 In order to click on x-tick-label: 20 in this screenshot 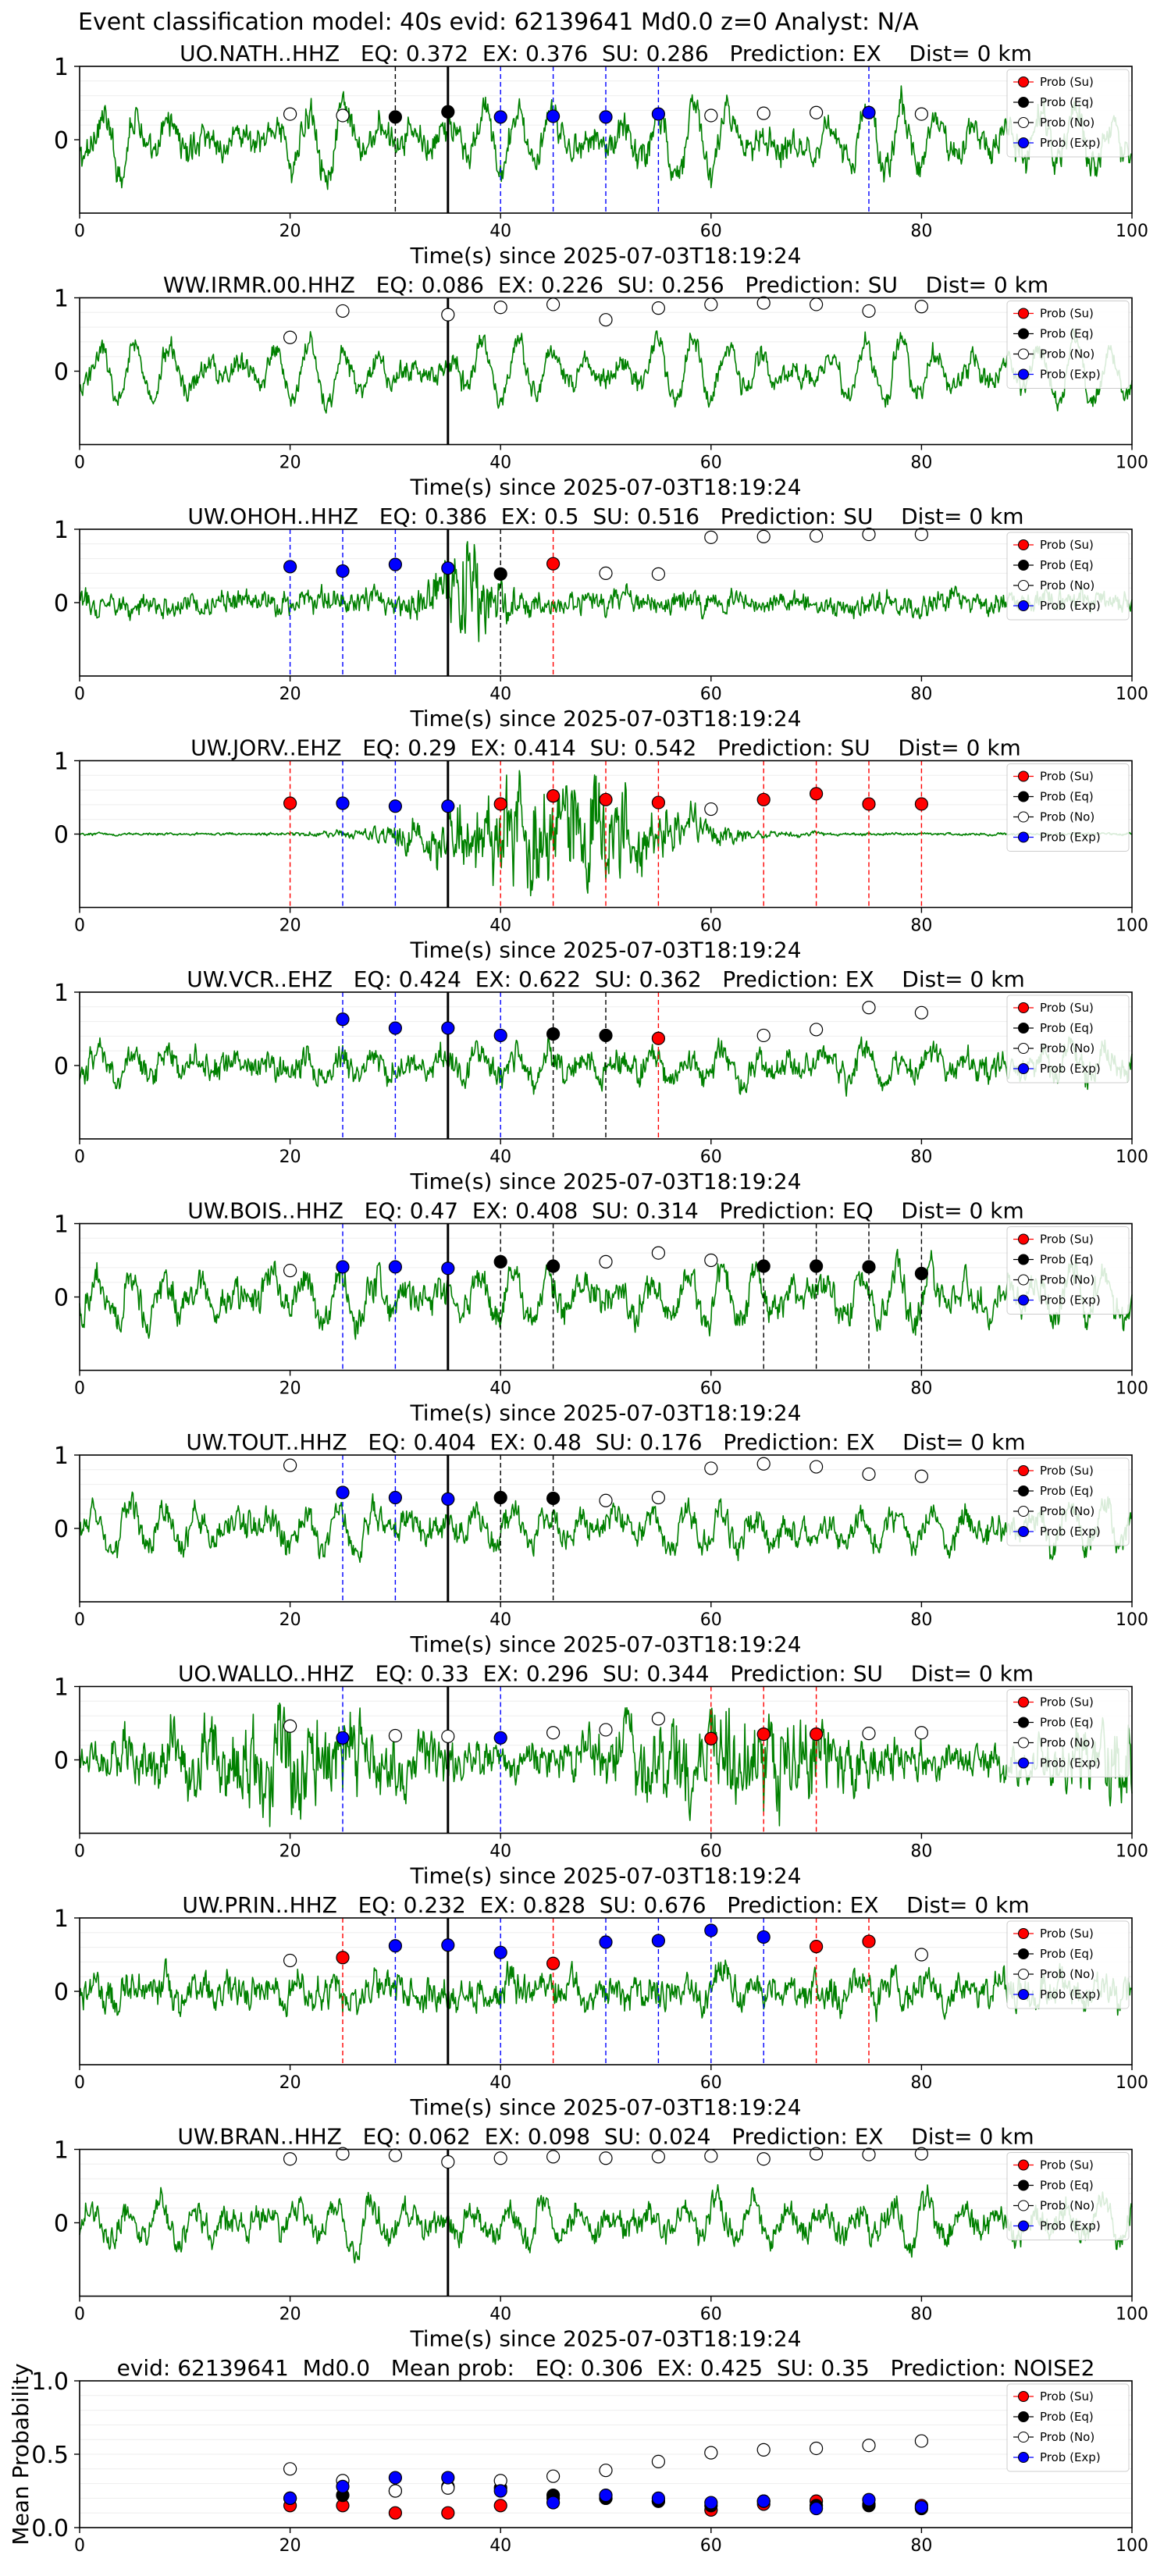, I will do `click(290, 694)`.